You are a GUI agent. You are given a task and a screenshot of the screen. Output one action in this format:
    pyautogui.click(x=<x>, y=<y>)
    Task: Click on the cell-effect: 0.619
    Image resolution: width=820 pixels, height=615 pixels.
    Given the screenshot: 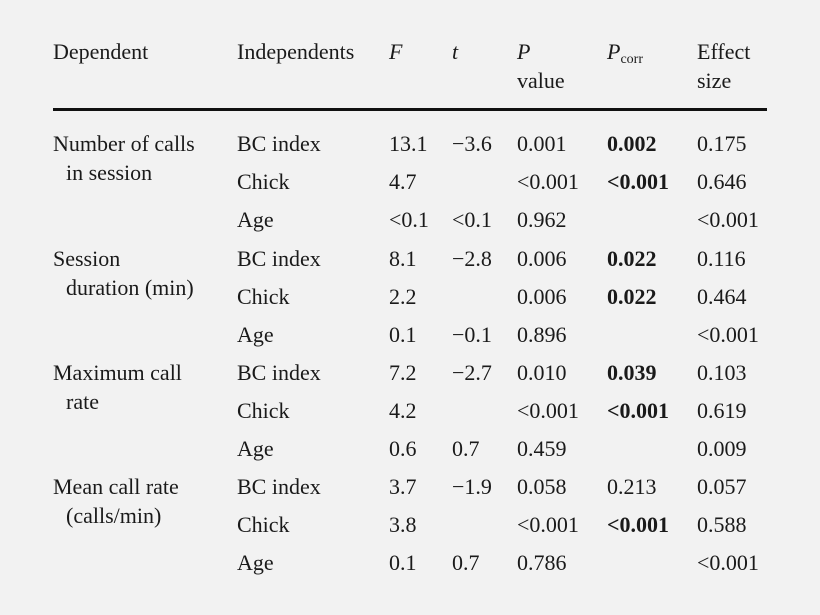 What is the action you would take?
    pyautogui.click(x=722, y=410)
    